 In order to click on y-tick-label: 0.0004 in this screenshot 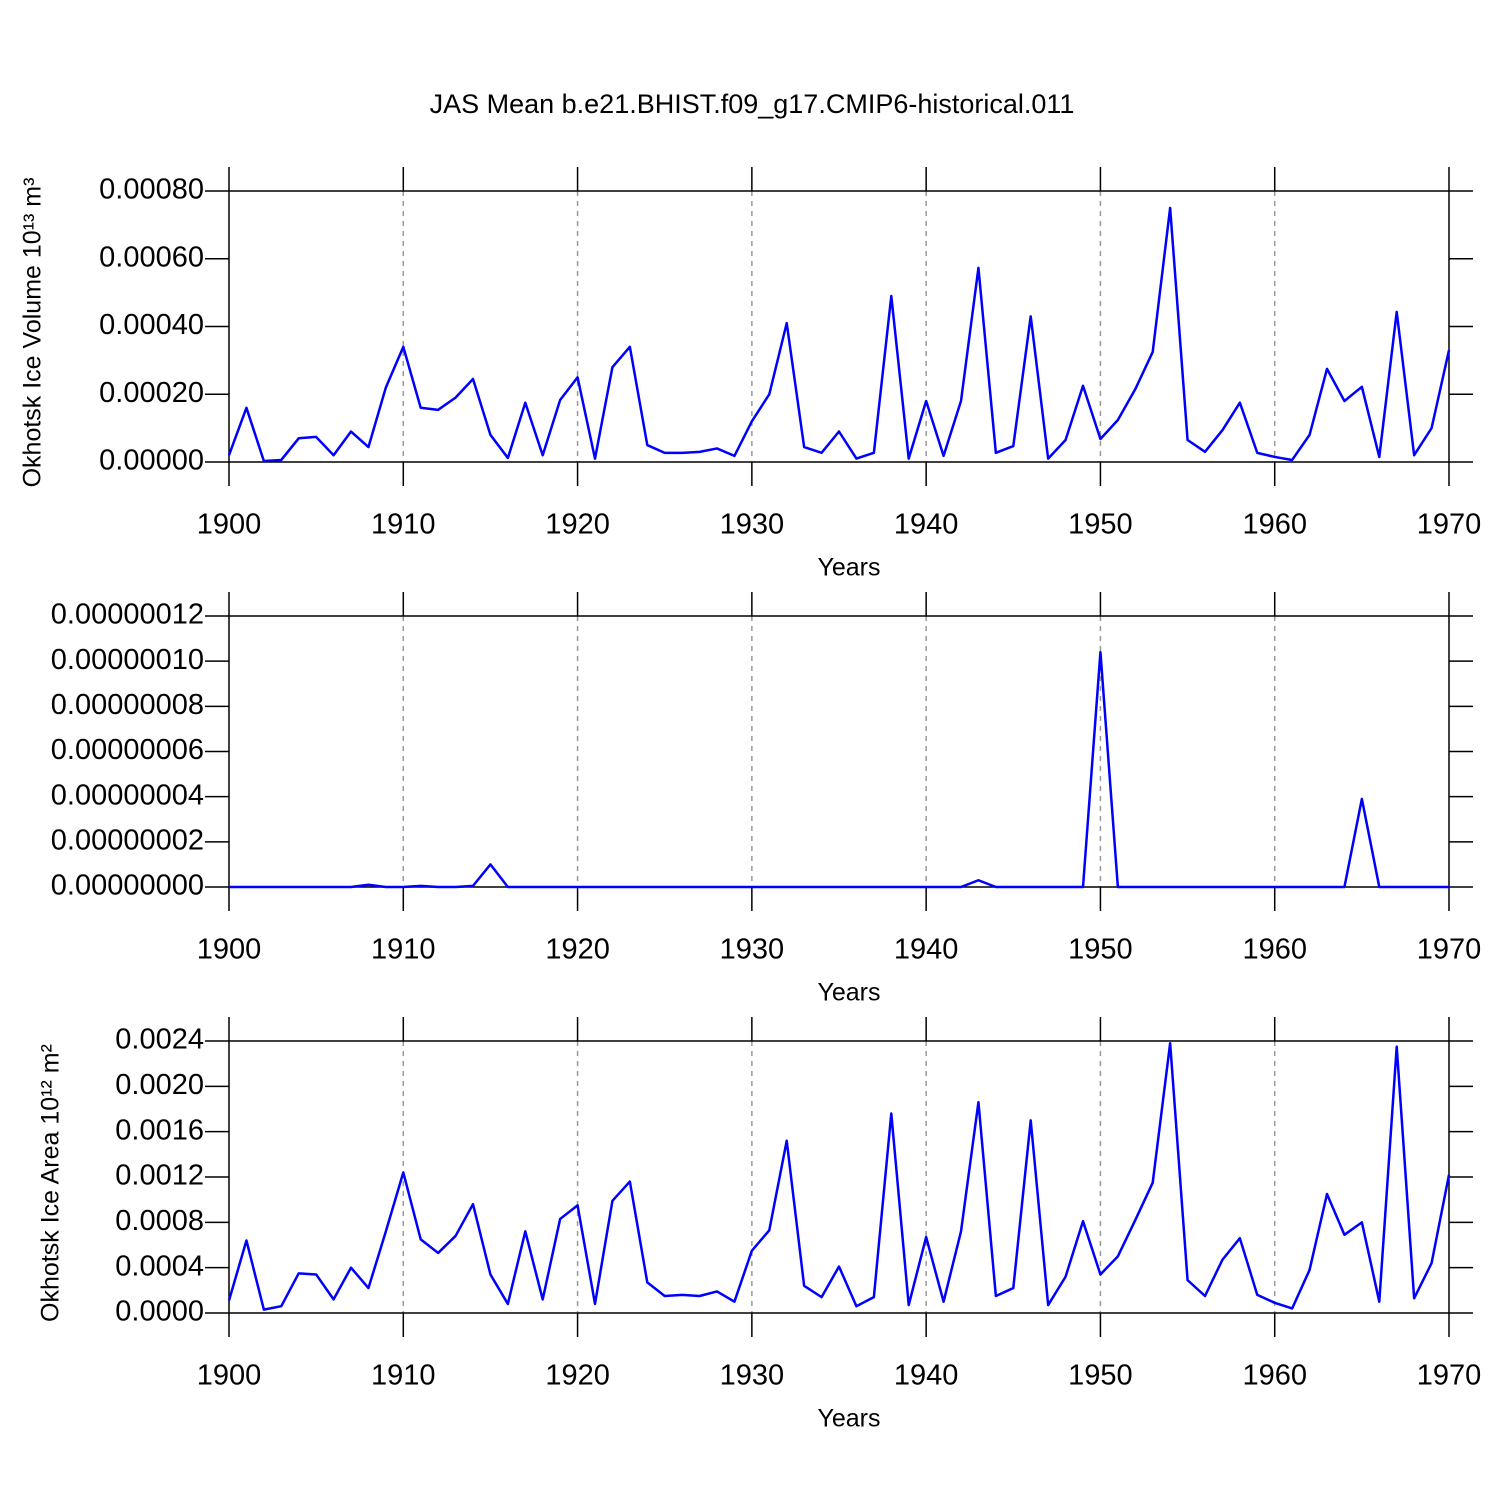, I will do `click(159, 1266)`.